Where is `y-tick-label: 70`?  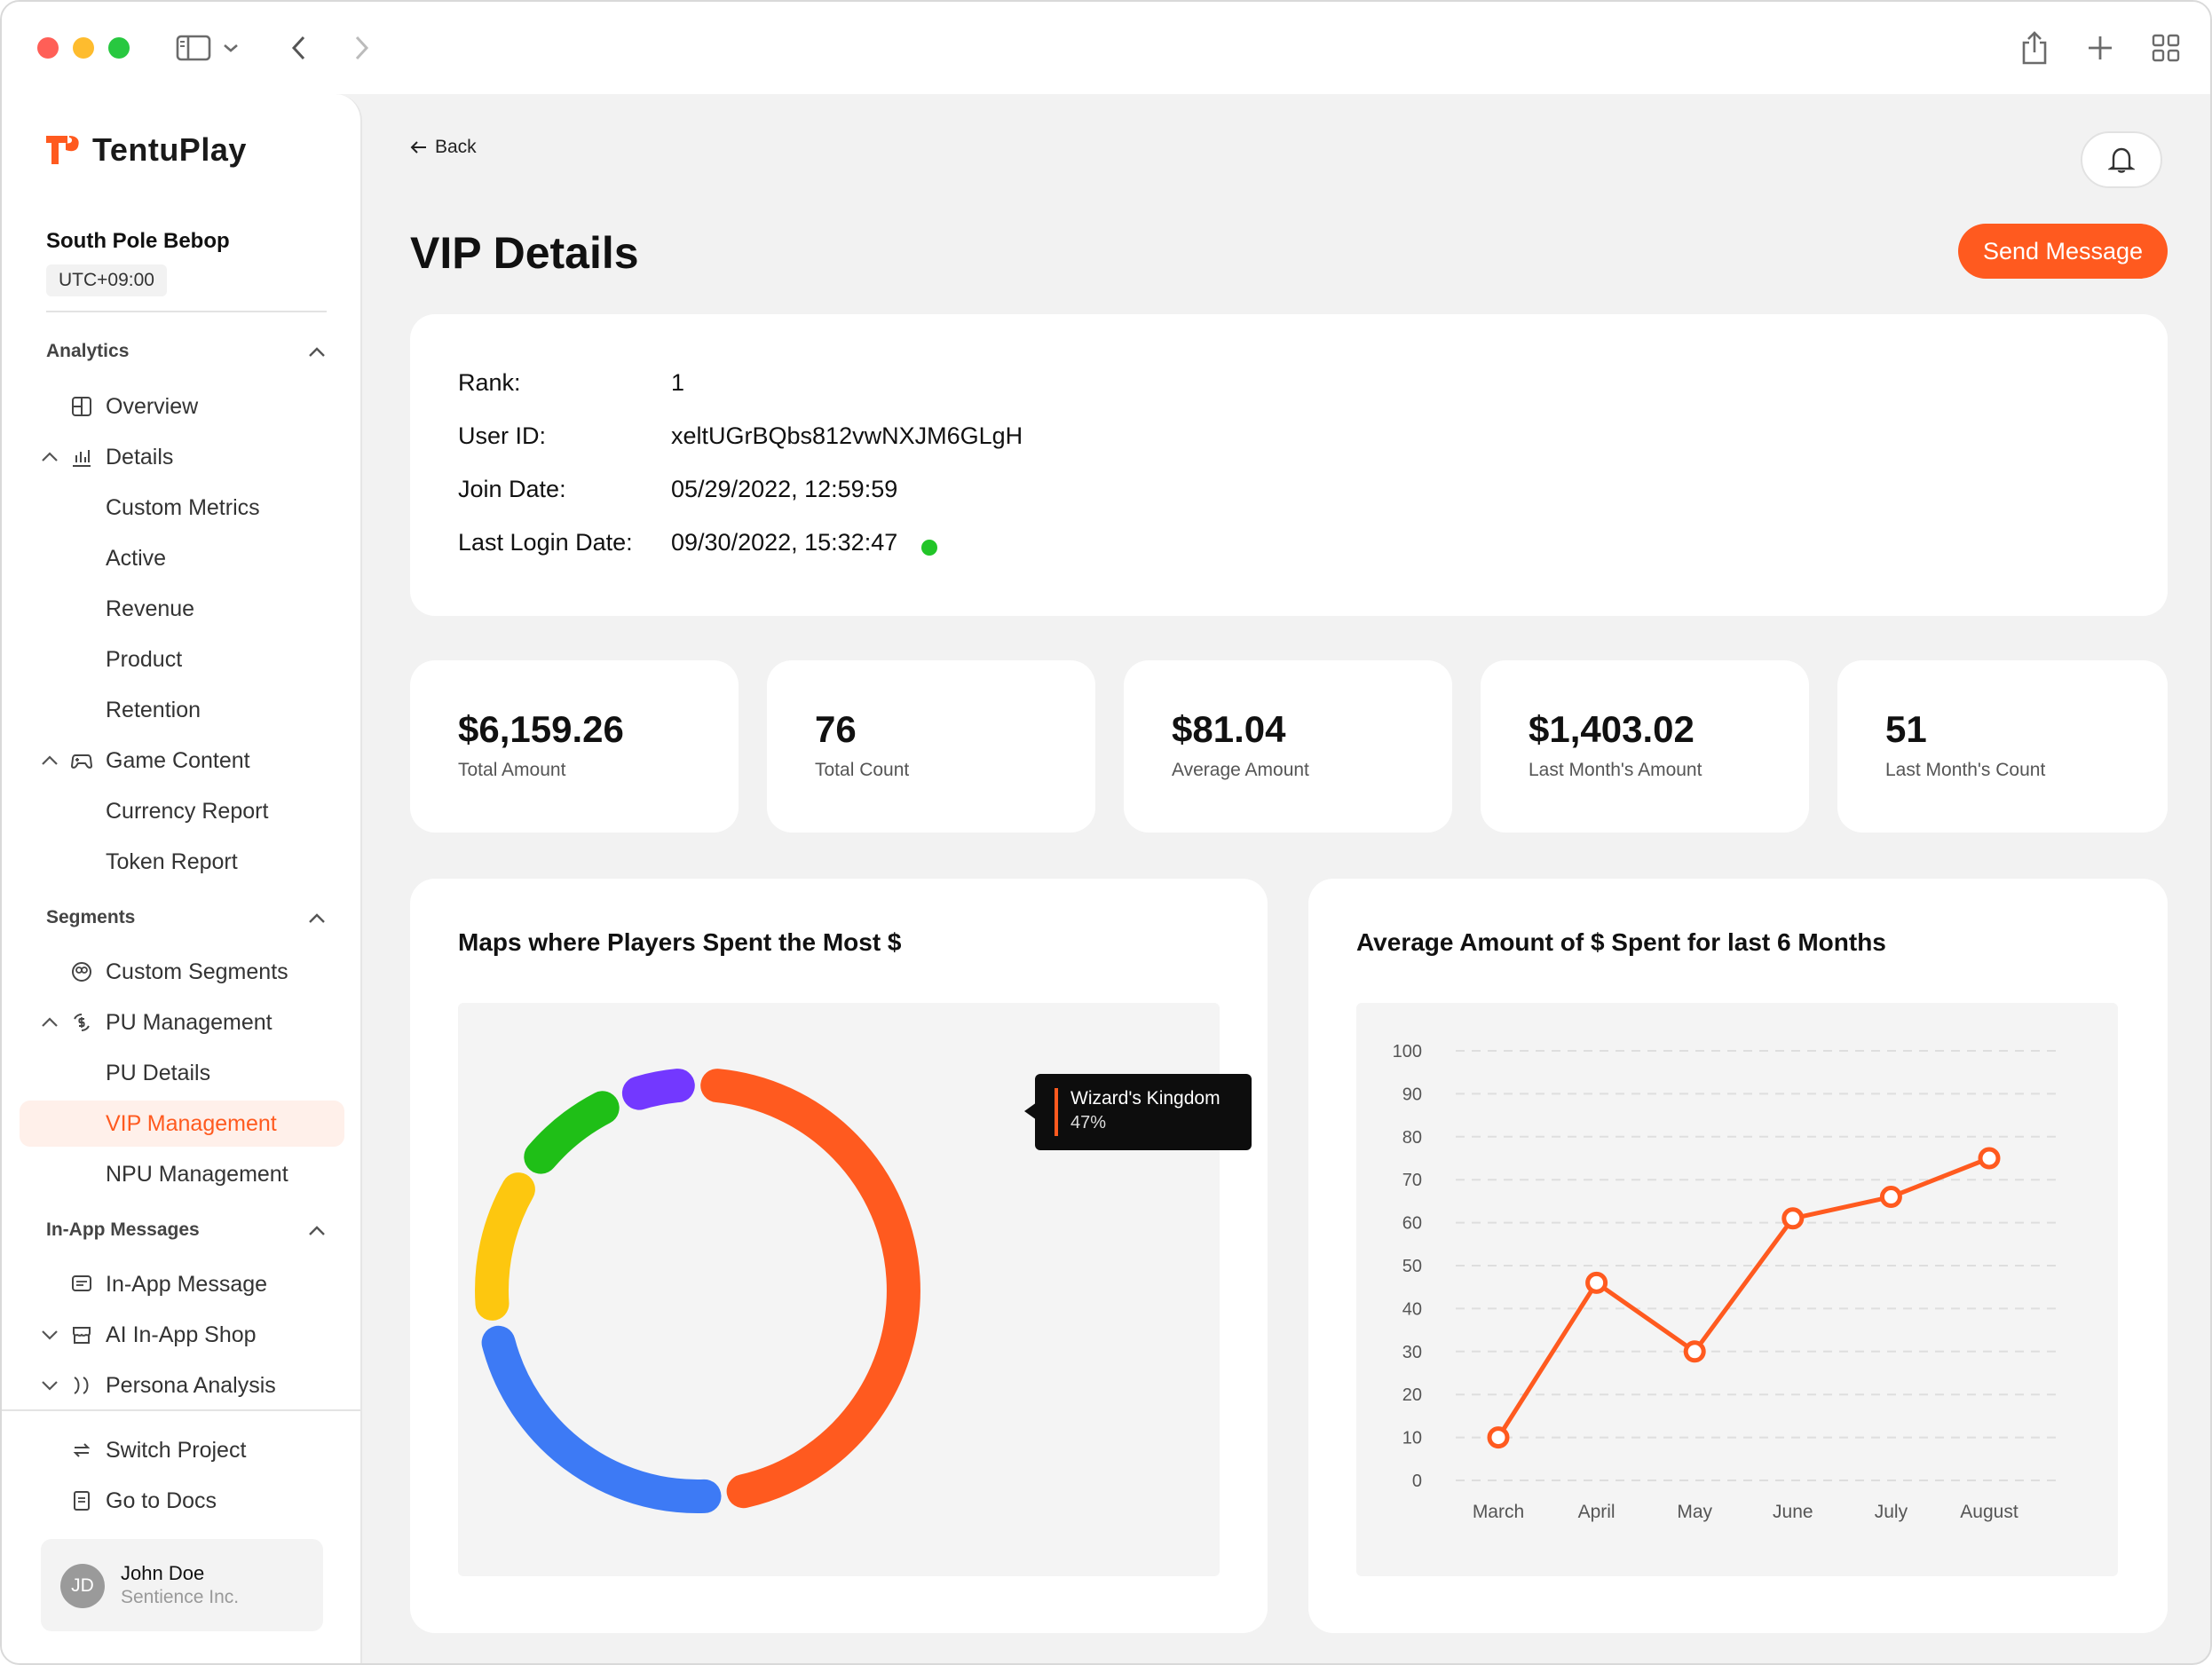
y-tick-label: 70 is located at coordinates (1412, 1180).